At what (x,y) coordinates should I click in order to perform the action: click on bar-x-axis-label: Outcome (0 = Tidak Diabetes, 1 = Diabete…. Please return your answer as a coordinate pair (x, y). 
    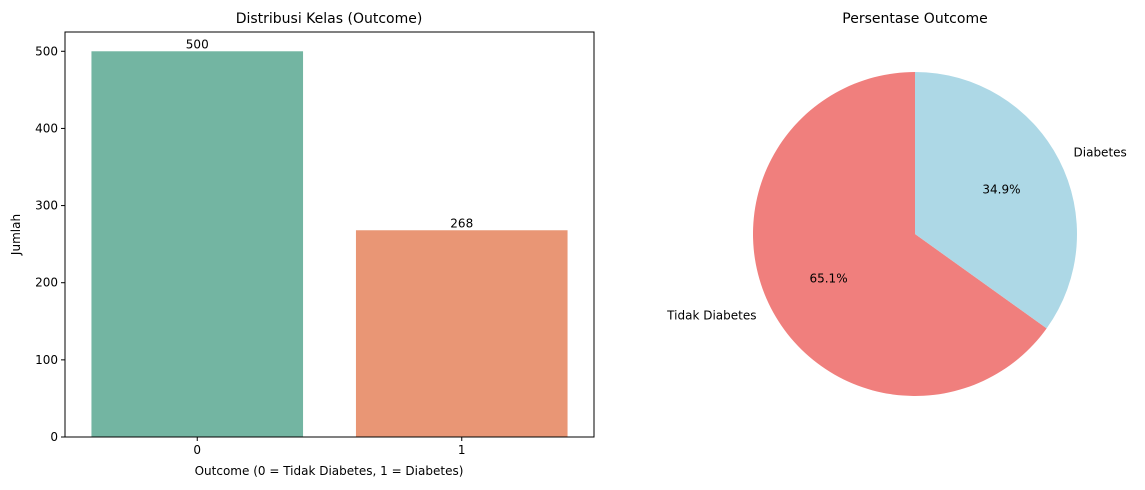
    Looking at the image, I should click on (329, 471).